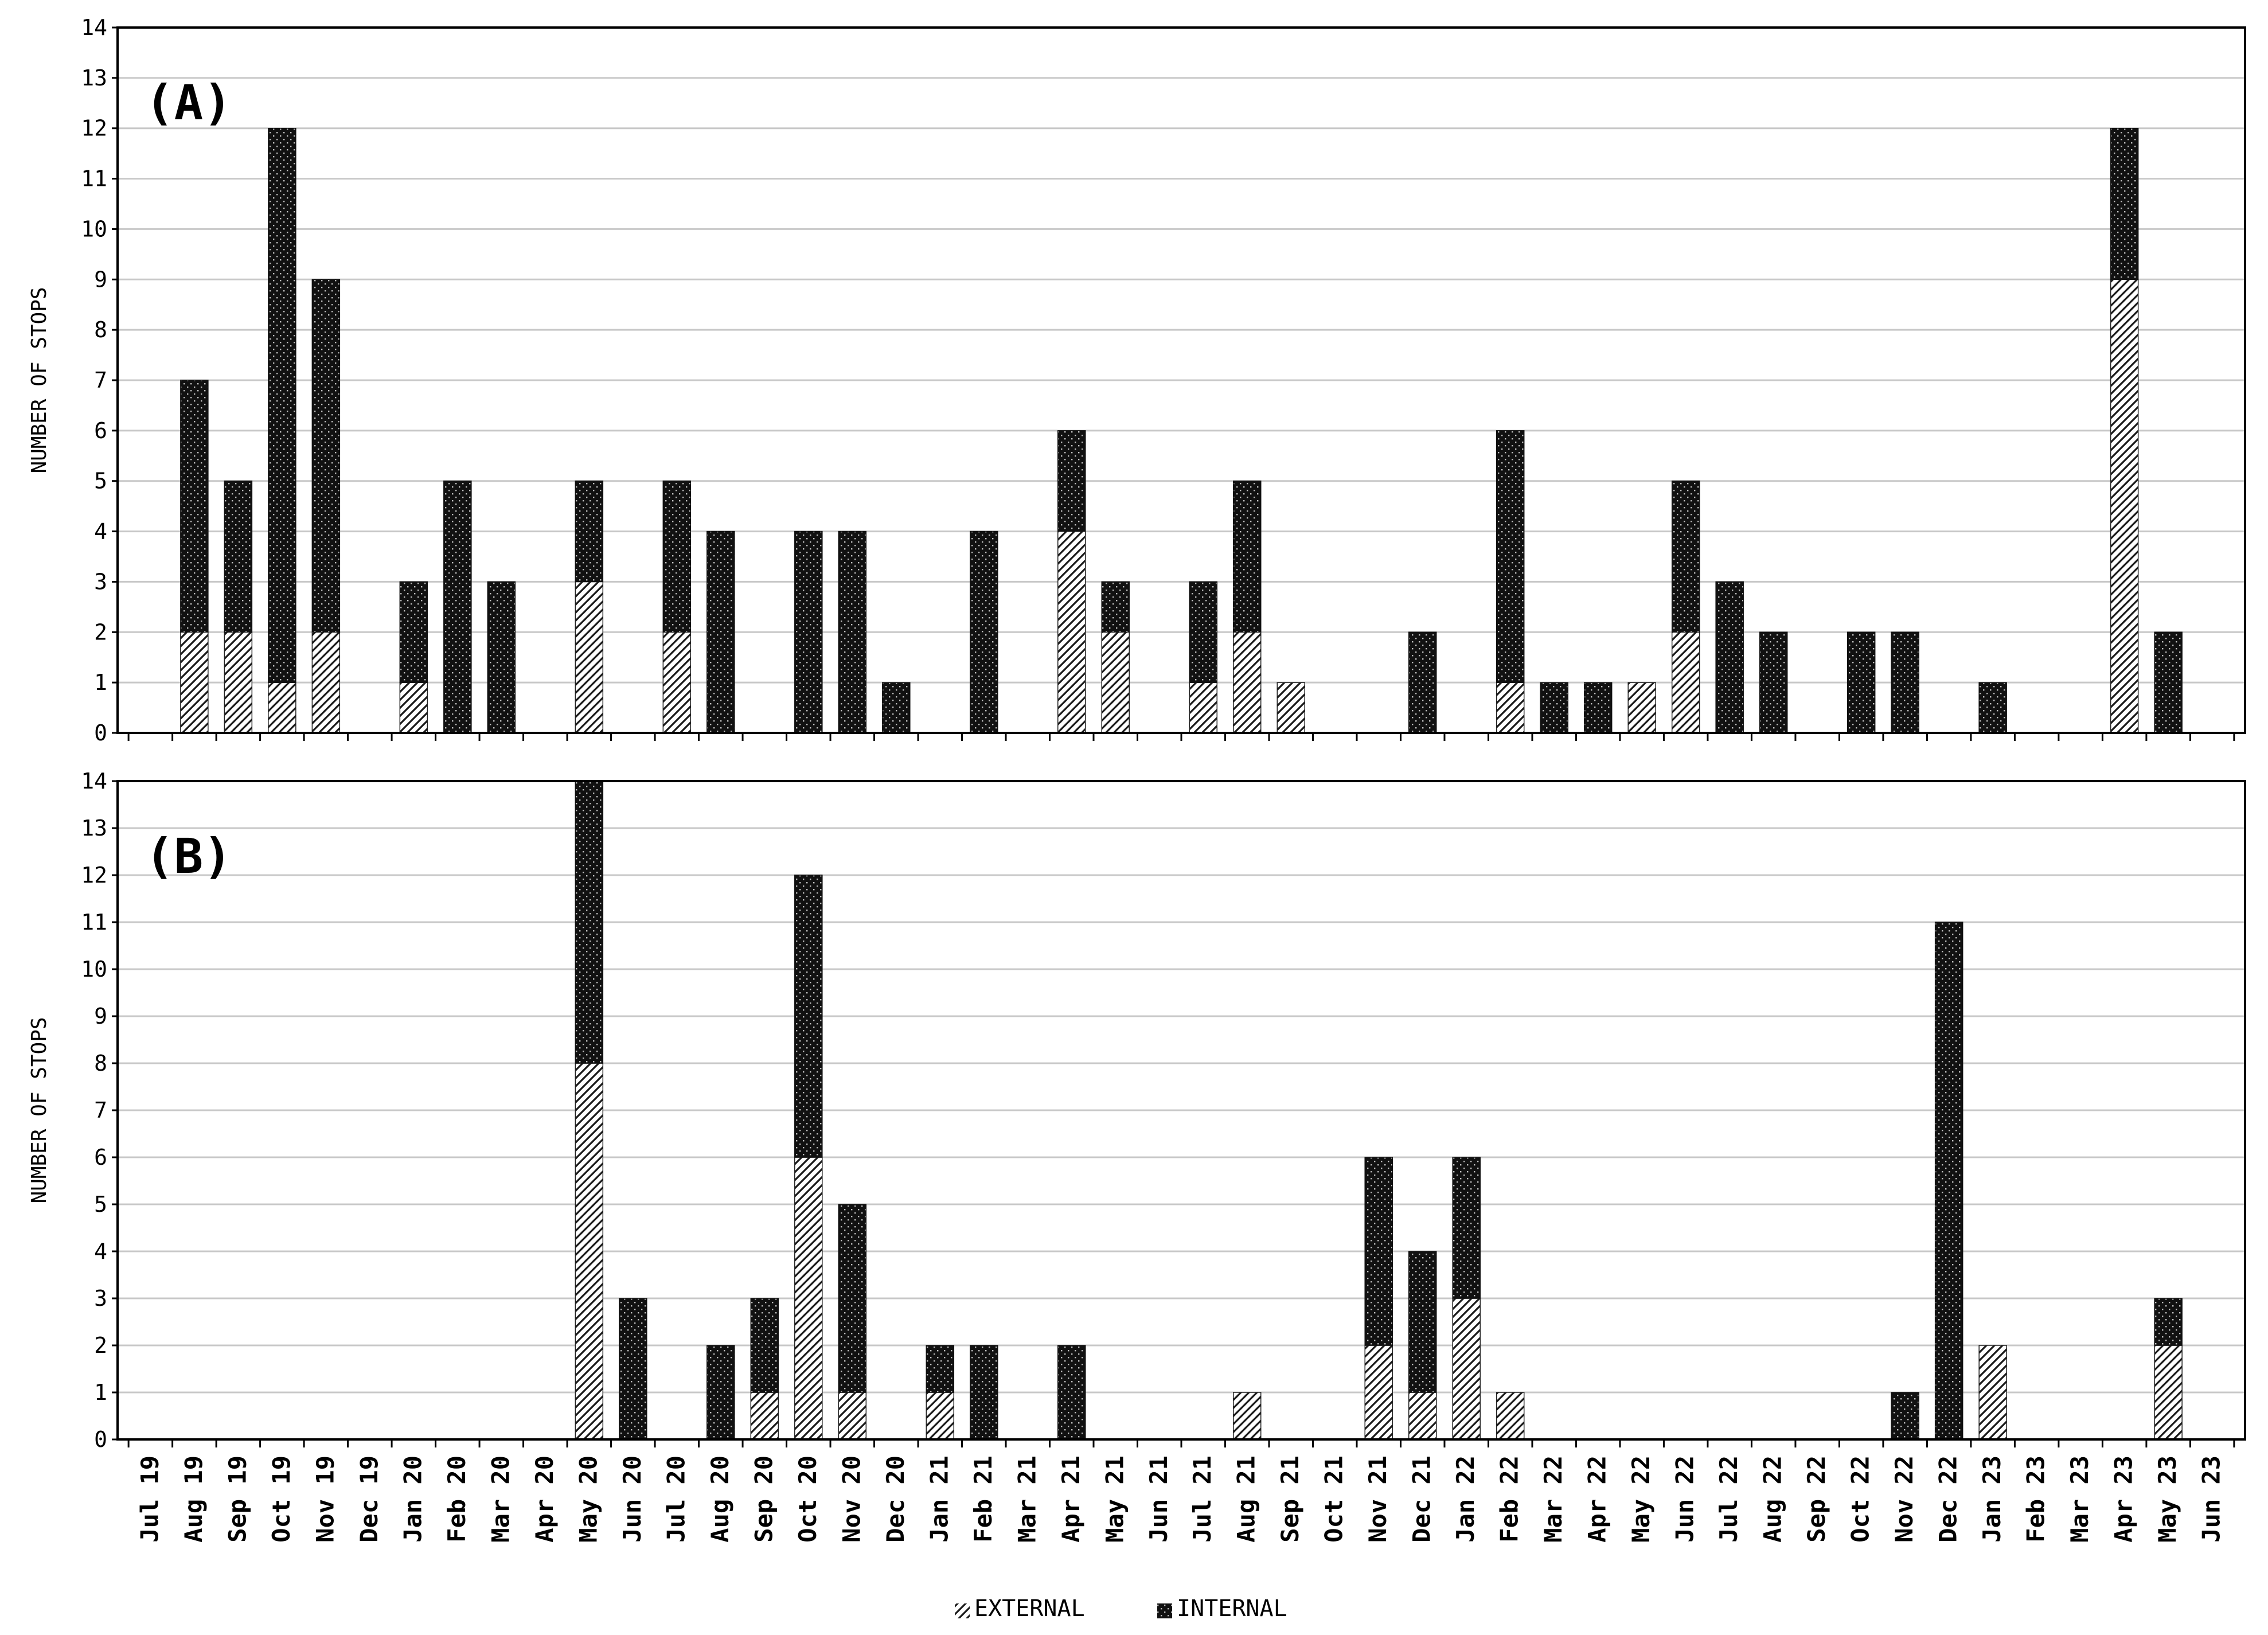 Image resolution: width=2268 pixels, height=1635 pixels. What do you see at coordinates (1159, 1499) in the screenshot?
I see `x-tick-label: Jun 21` at bounding box center [1159, 1499].